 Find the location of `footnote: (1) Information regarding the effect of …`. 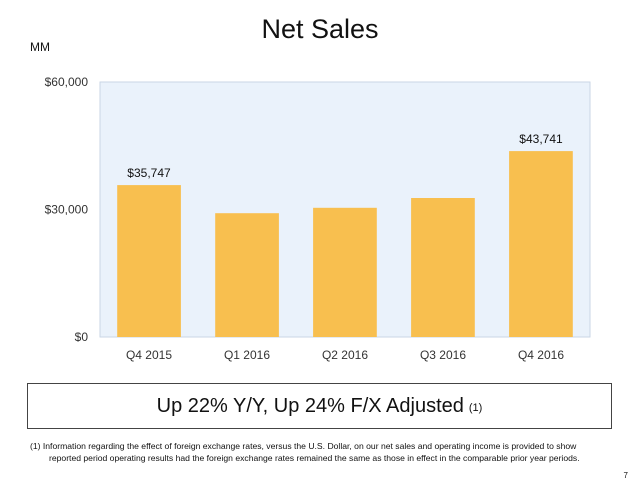

footnote: (1) Information regarding the effect of … is located at coordinates (330, 452).